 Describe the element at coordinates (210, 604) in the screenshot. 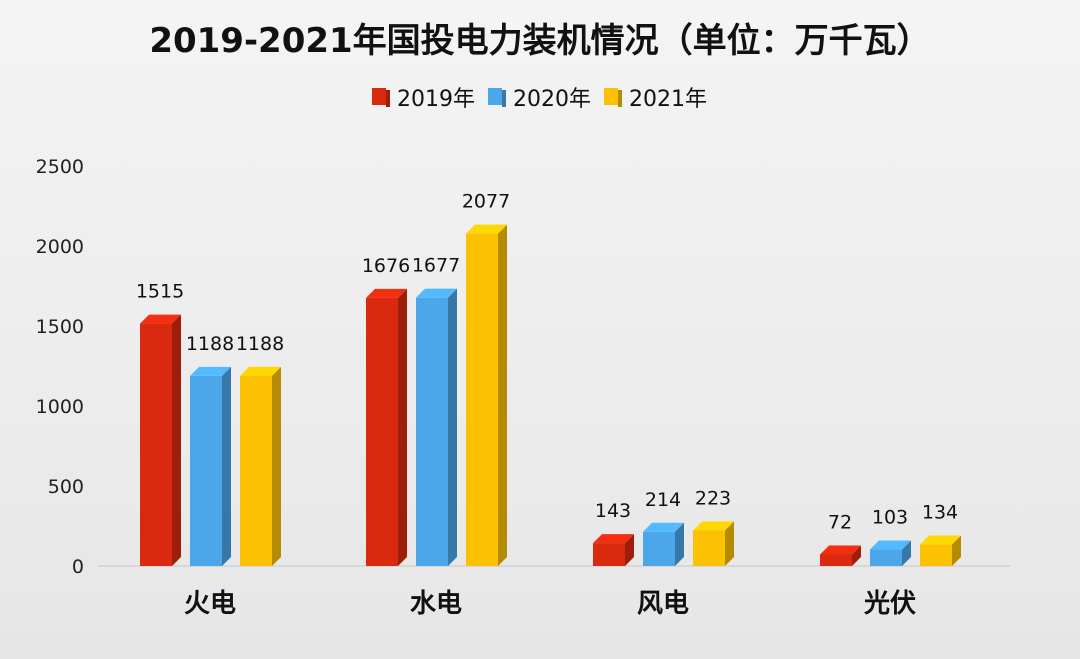

I see `category-label: 火电` at that location.